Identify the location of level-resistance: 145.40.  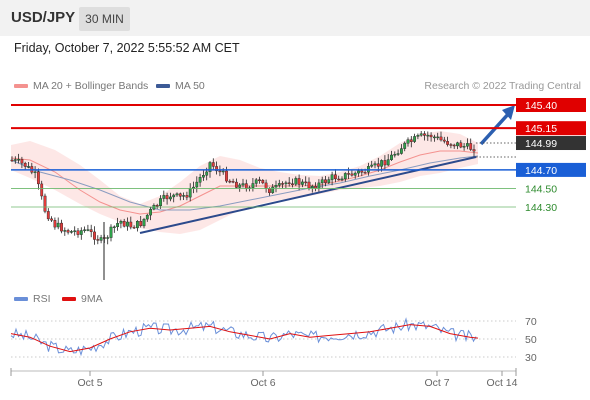
(298, 105).